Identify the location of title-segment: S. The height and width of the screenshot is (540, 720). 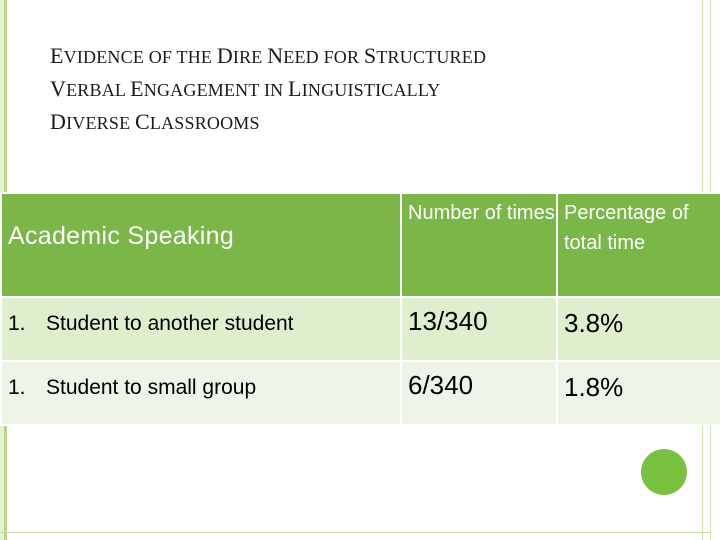
(370, 55).